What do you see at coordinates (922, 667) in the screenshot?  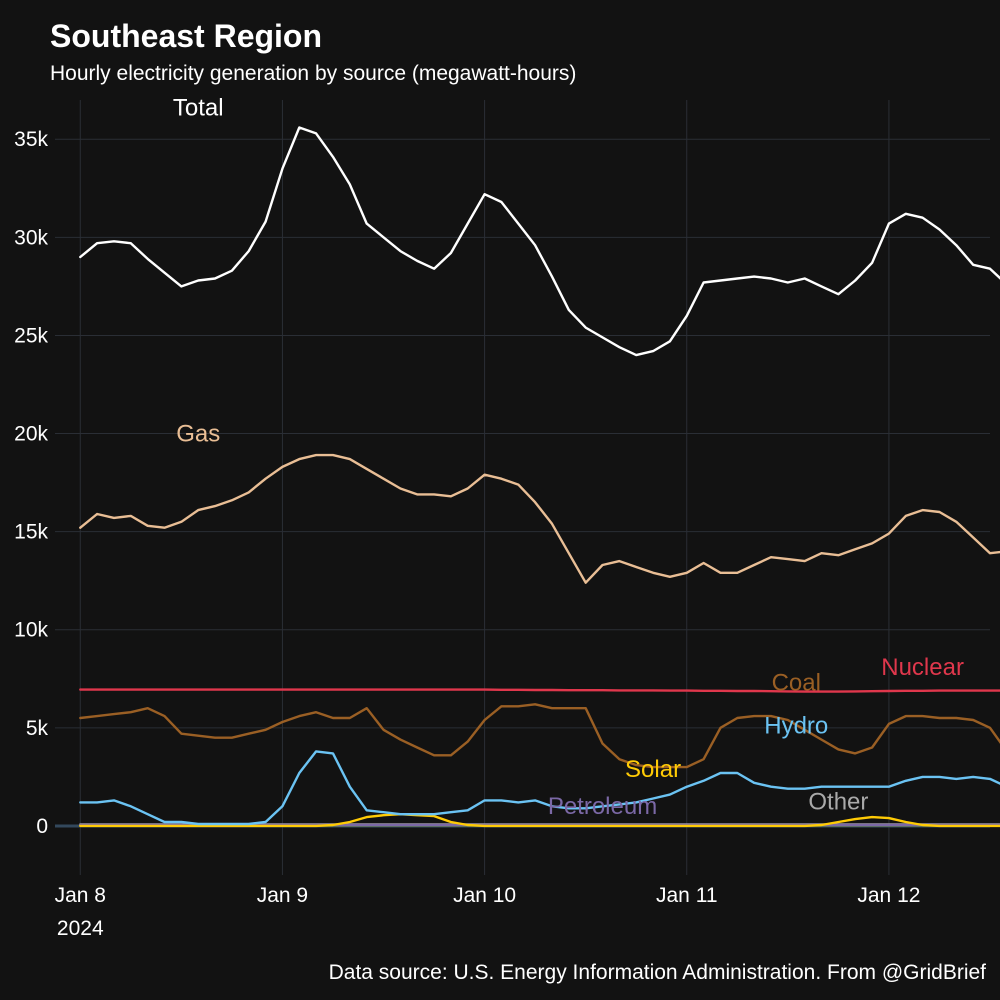 I see `series-label-nuclear: Nuclear` at bounding box center [922, 667].